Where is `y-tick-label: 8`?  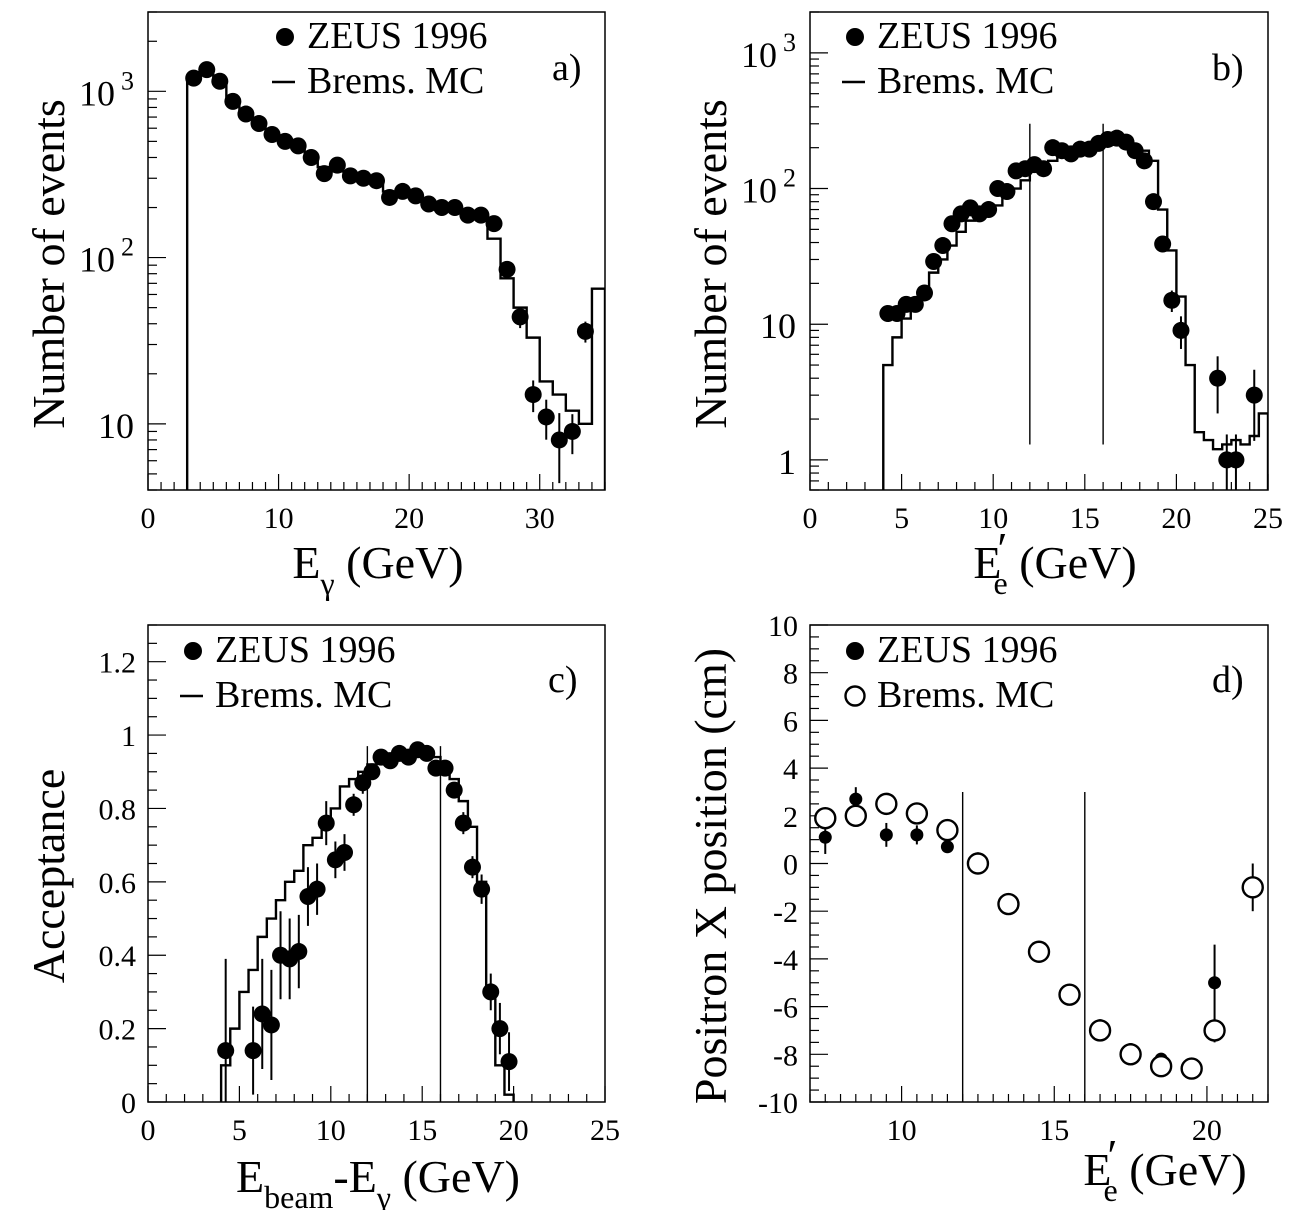 y-tick-label: 8 is located at coordinates (790, 674).